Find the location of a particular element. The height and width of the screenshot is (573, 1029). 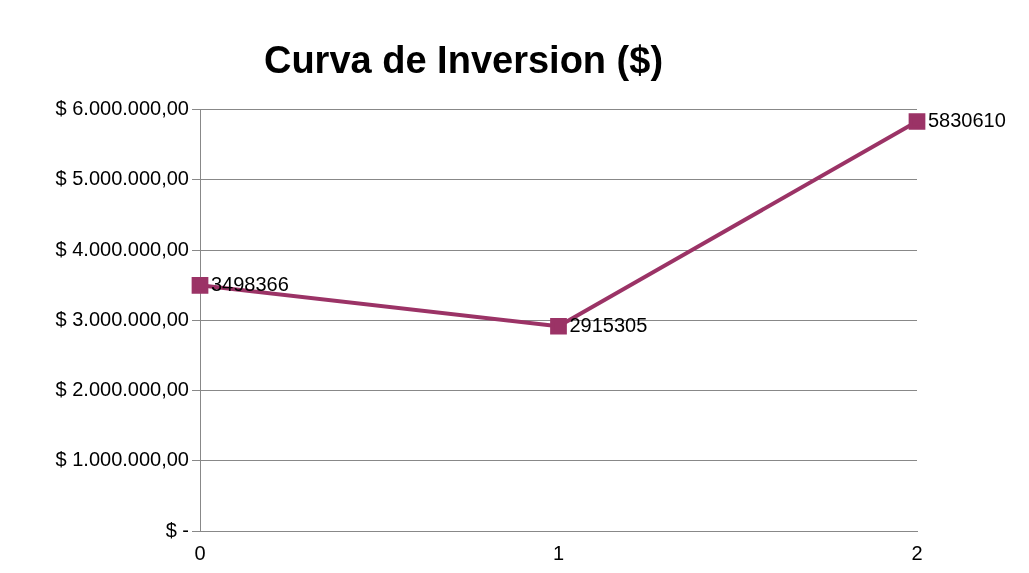

data-label: 2915305 is located at coordinates (608, 324).